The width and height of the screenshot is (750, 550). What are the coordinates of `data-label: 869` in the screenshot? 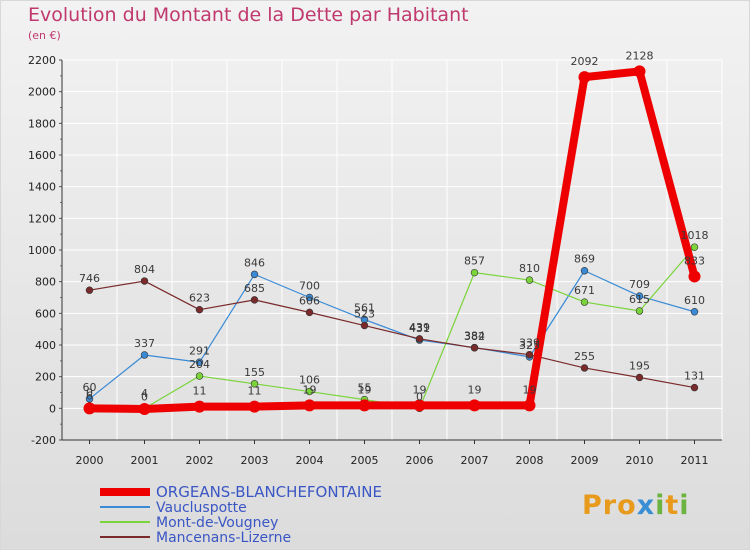 It's located at (584, 259).